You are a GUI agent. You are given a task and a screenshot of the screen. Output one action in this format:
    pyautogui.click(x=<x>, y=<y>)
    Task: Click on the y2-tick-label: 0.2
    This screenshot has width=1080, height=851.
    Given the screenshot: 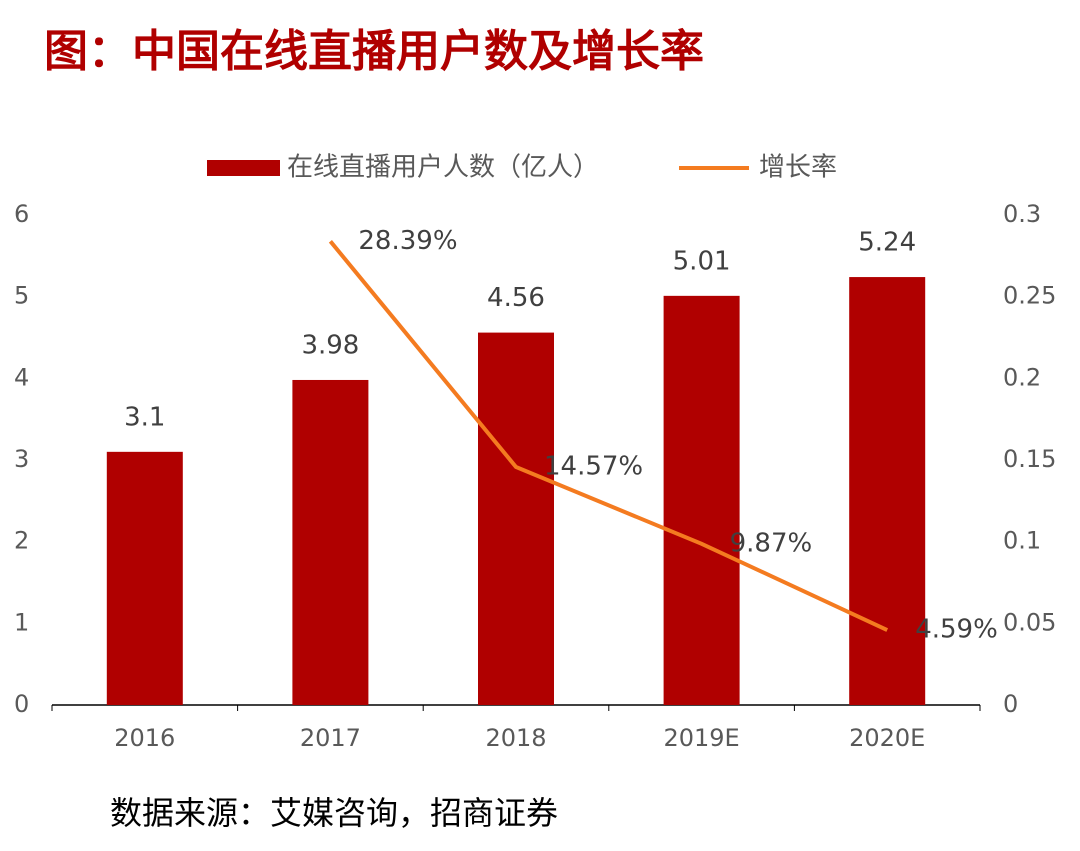 What is the action you would take?
    pyautogui.click(x=1022, y=377)
    